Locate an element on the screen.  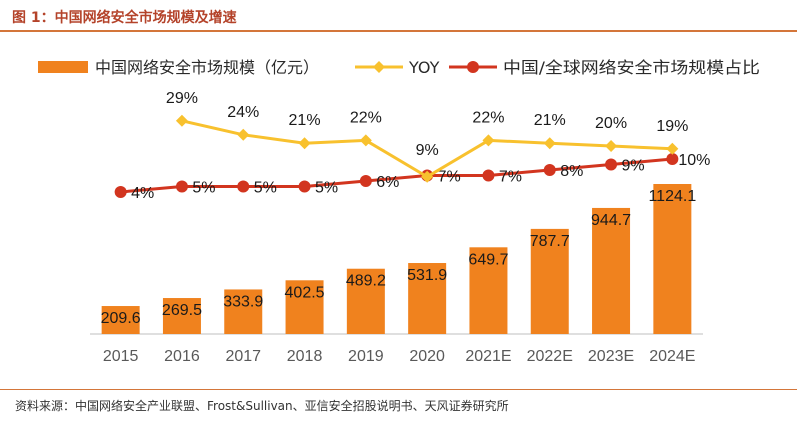
bar-label-2021E: 649.7 is located at coordinates (488, 259).